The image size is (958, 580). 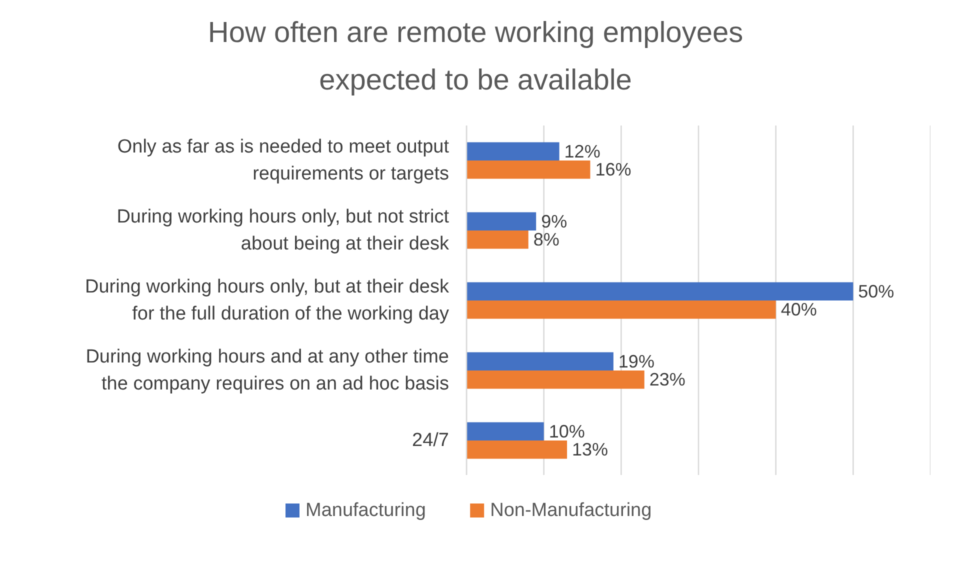 I want to click on data-label: 13%, so click(x=590, y=450).